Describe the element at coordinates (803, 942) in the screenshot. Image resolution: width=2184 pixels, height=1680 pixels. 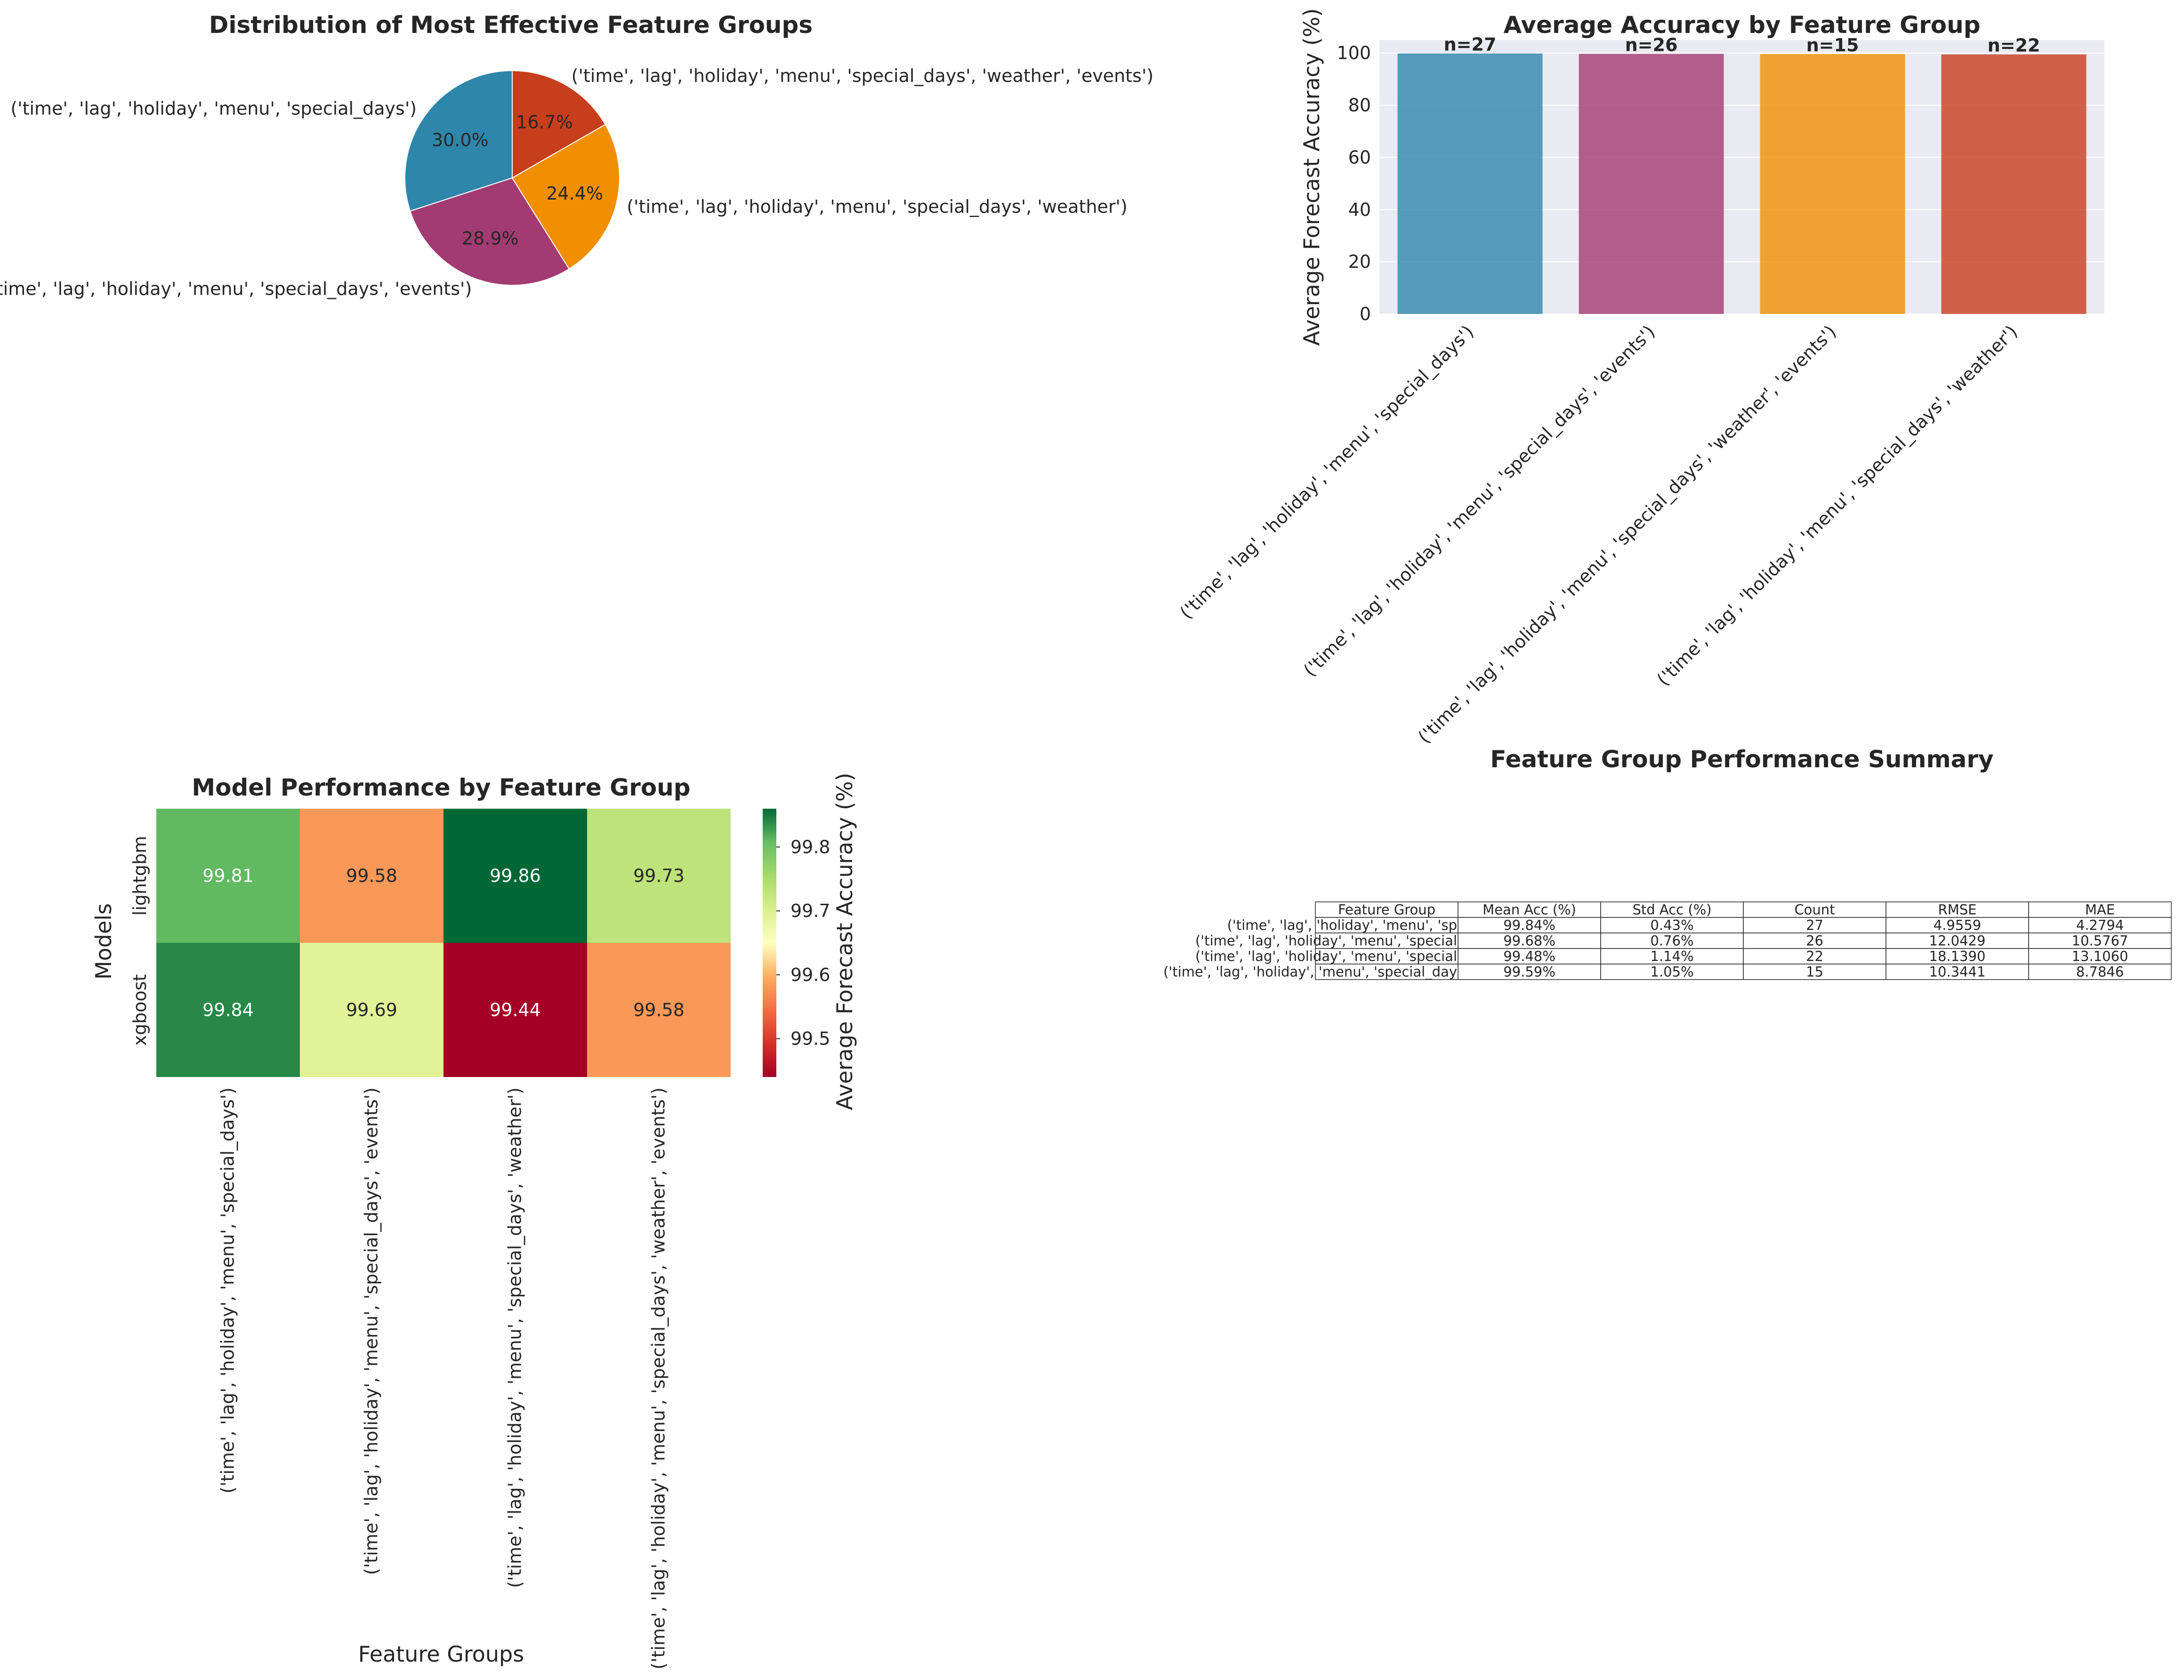
I see `colorbar-ticks: 99.5 99.6 99.7 99.8` at that location.